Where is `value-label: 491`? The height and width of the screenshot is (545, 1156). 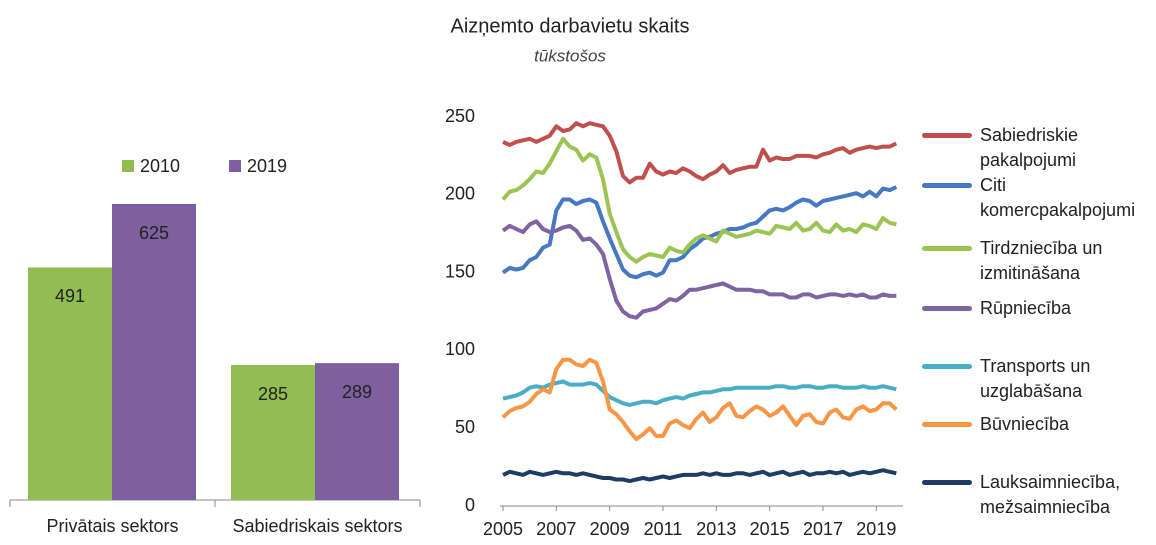 value-label: 491 is located at coordinates (70, 296).